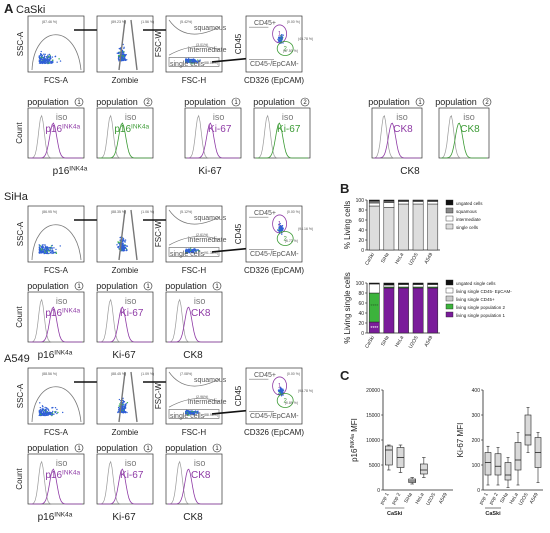  I want to click on cell-line-label: CaSki, so click(30, 10).